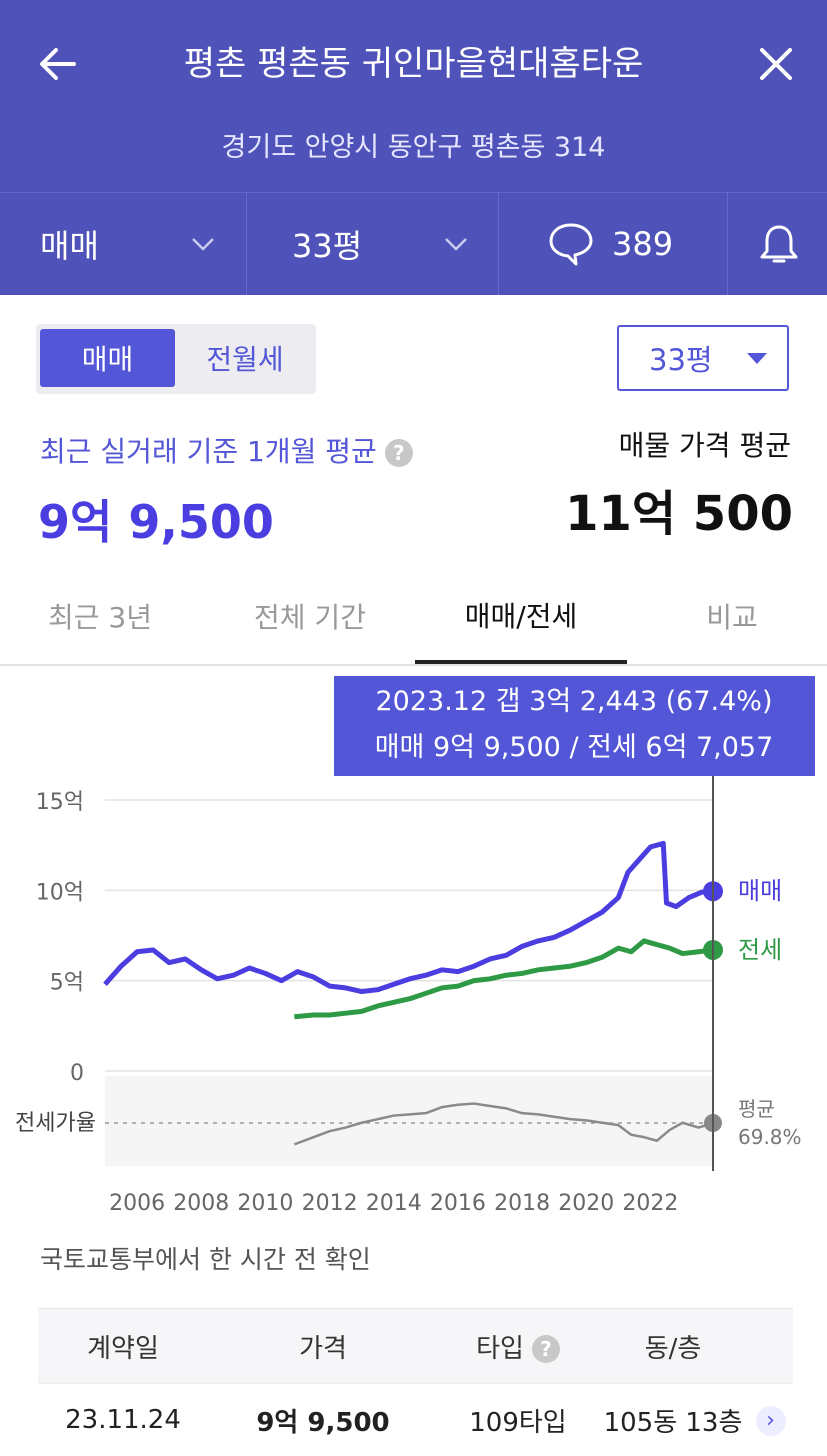  I want to click on x-tick-label: 2010, so click(265, 1203).